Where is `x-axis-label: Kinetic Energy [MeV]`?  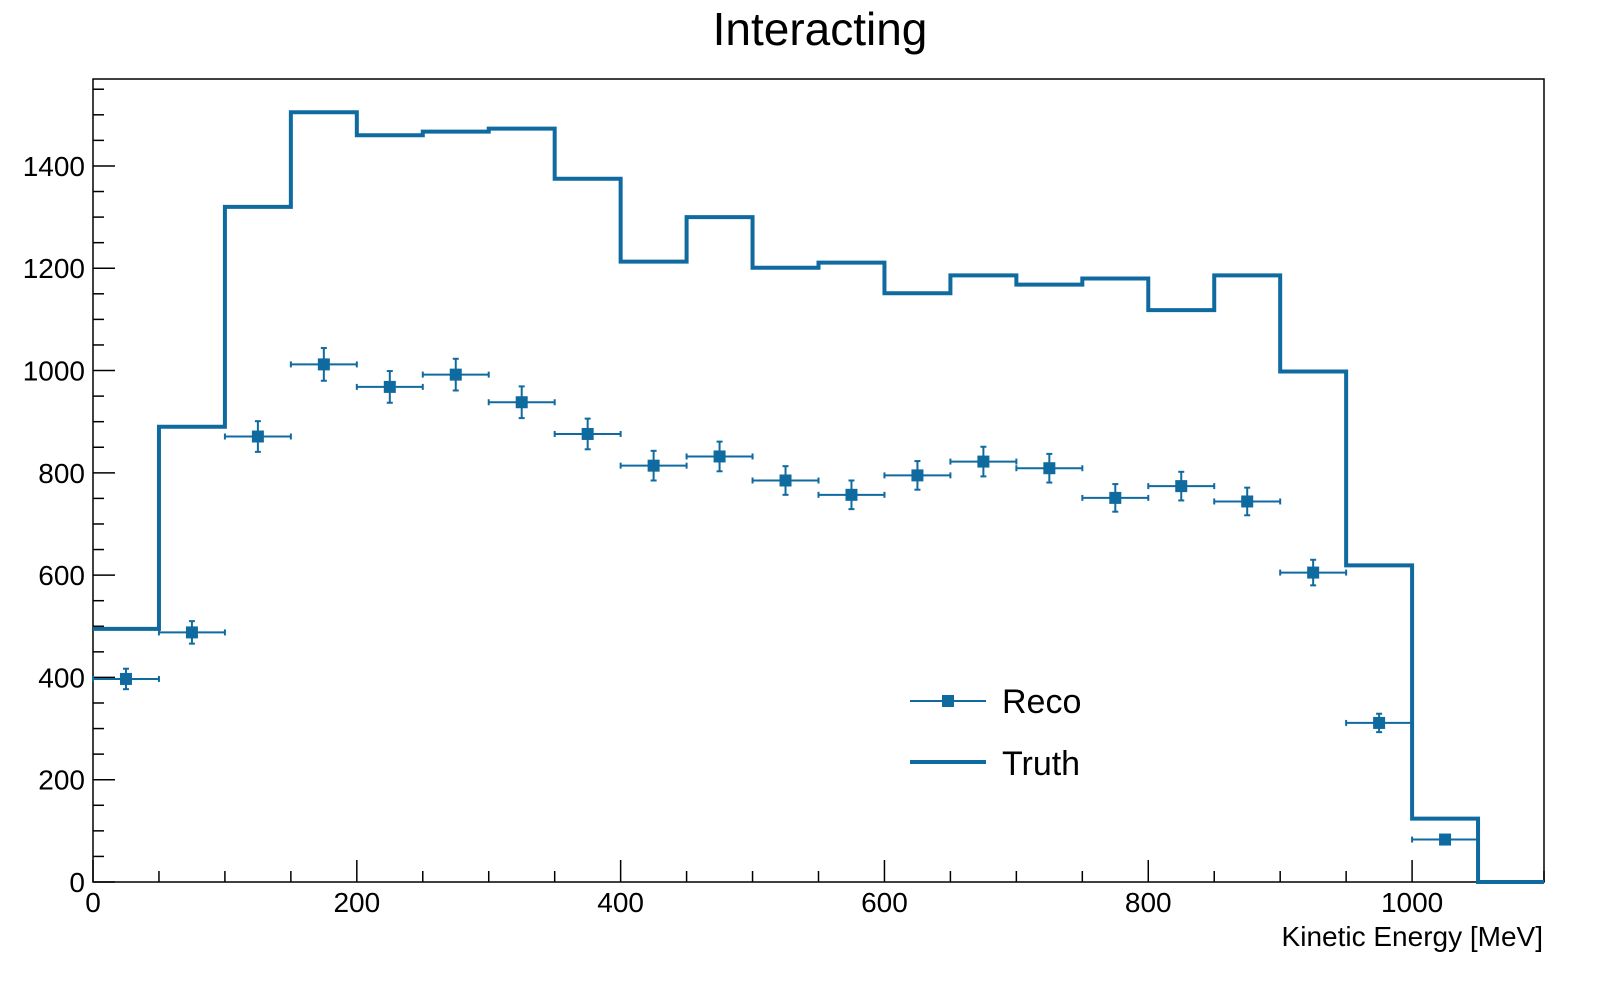
x-axis-label: Kinetic Energy [MeV] is located at coordinates (1412, 936).